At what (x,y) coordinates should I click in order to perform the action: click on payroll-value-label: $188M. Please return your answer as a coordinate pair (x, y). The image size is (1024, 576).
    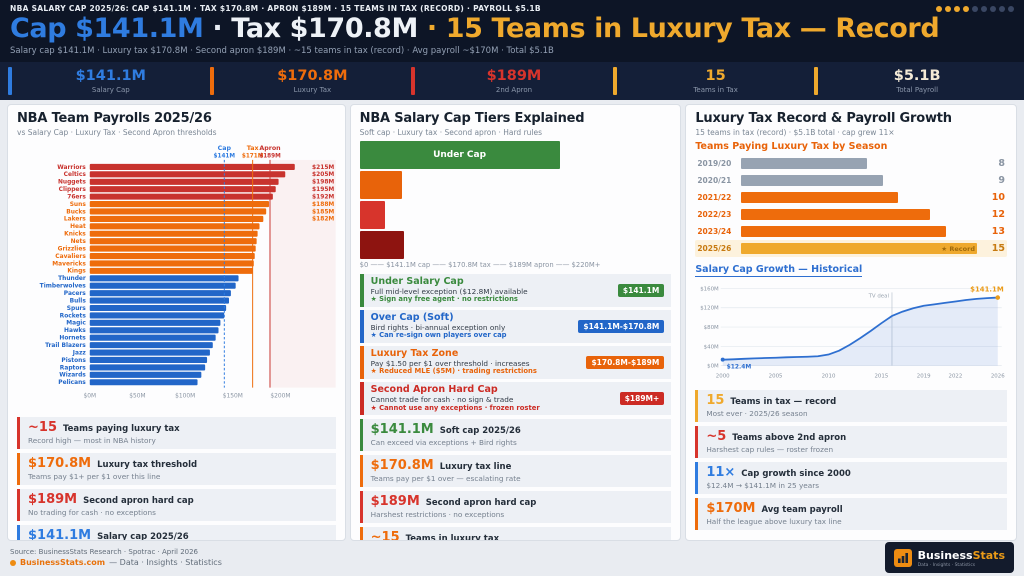
    Looking at the image, I should click on (323, 205).